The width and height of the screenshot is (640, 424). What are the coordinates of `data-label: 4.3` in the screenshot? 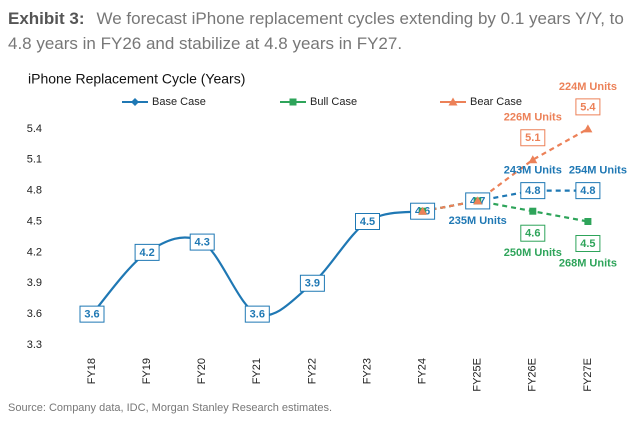 It's located at (202, 242).